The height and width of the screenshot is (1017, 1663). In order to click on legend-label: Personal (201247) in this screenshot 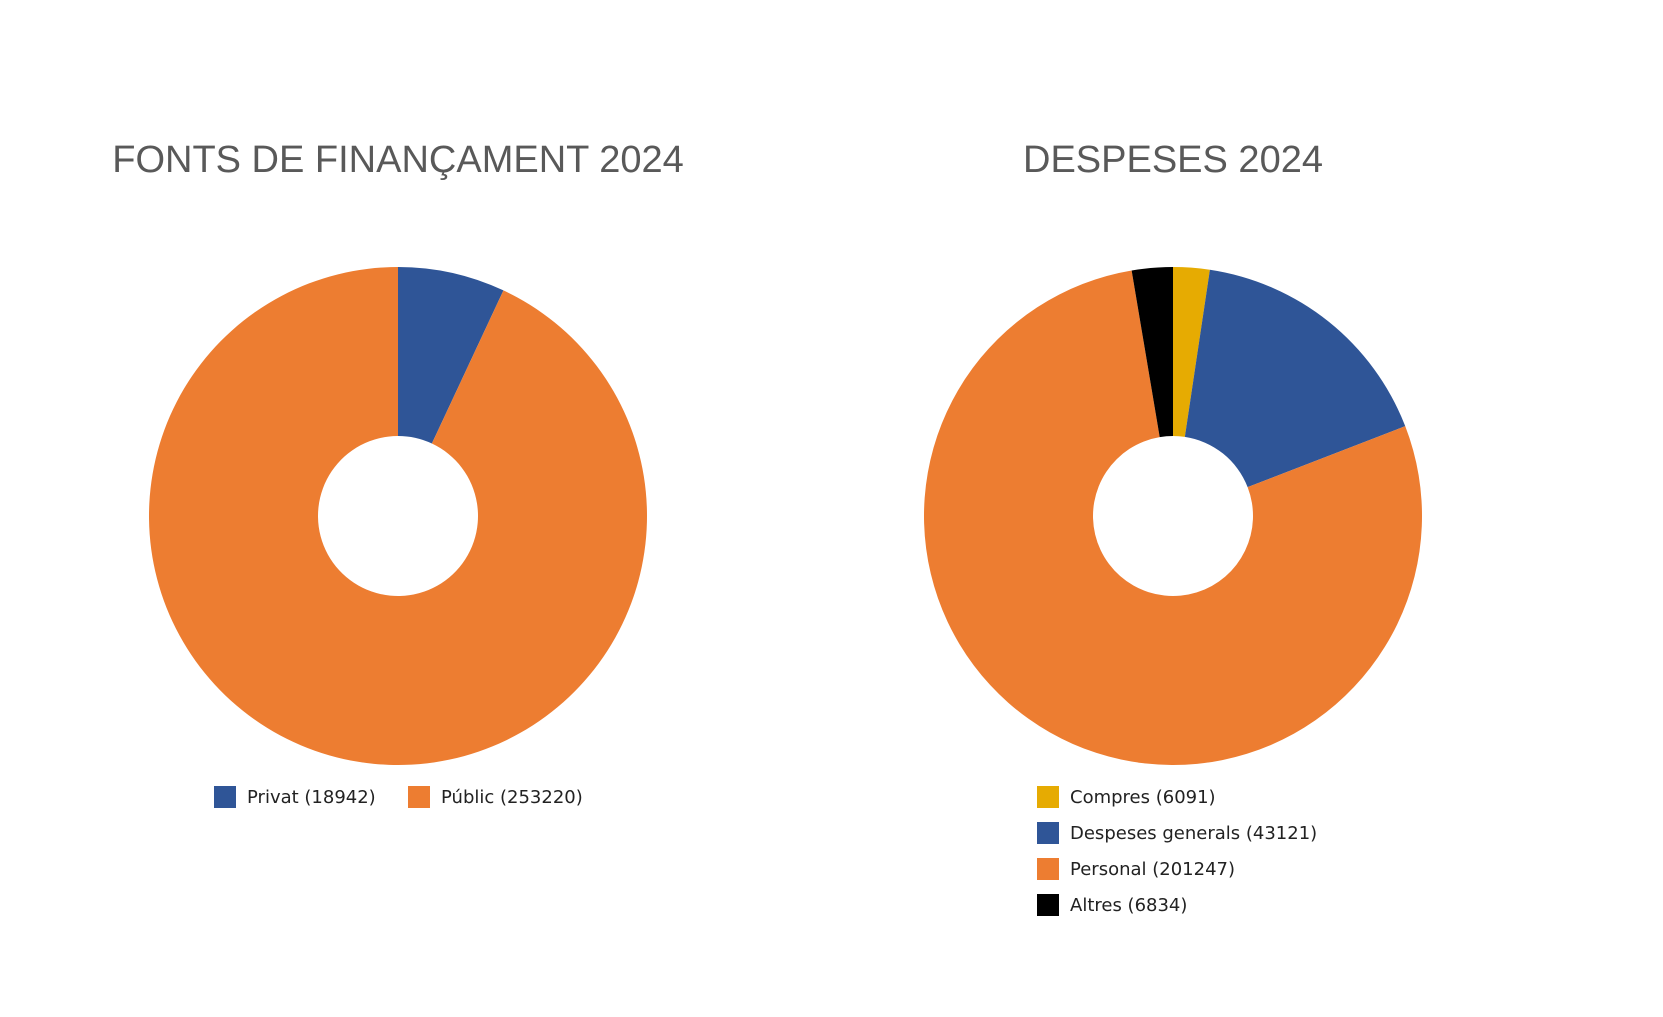, I will do `click(1152, 869)`.